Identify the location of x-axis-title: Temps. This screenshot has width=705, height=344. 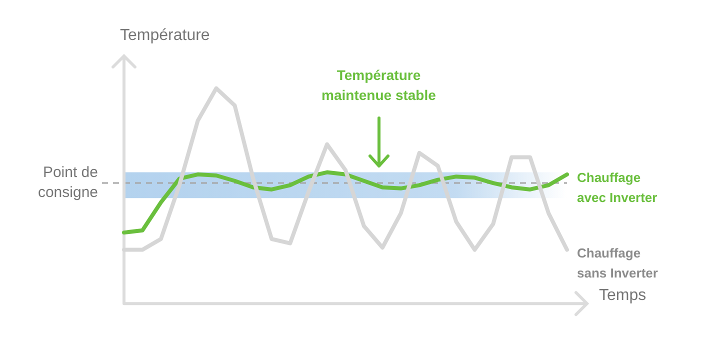
(622, 295).